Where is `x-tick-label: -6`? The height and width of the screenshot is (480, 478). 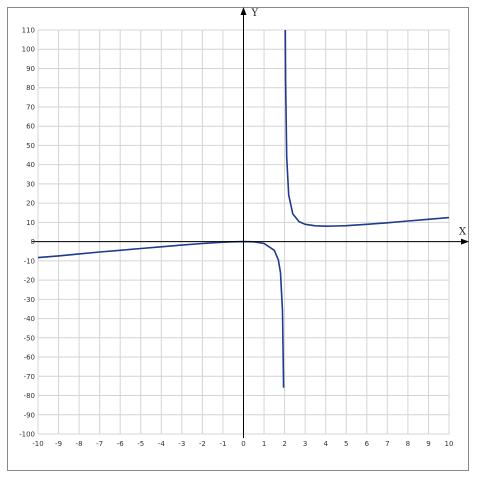 x-tick-label: -6 is located at coordinates (121, 444).